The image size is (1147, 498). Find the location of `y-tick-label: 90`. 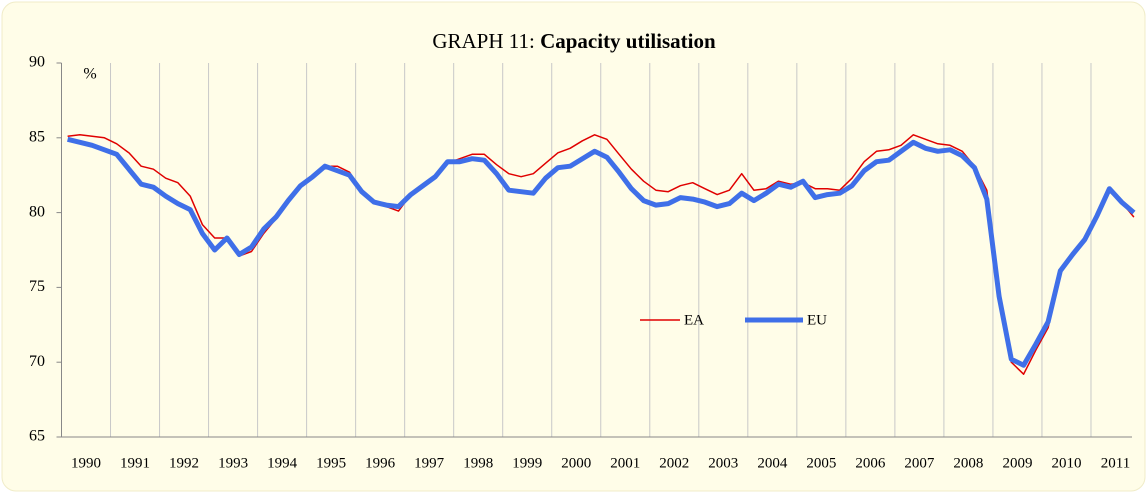

y-tick-label: 90 is located at coordinates (37, 62).